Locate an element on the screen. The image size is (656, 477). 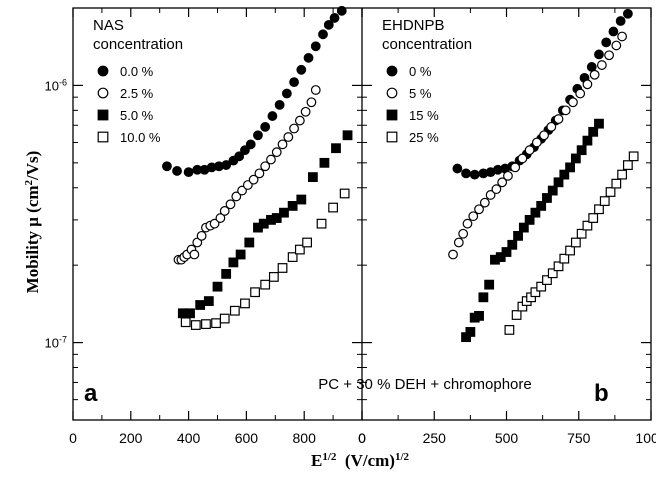
panel-letter-b: b is located at coordinates (601, 393).